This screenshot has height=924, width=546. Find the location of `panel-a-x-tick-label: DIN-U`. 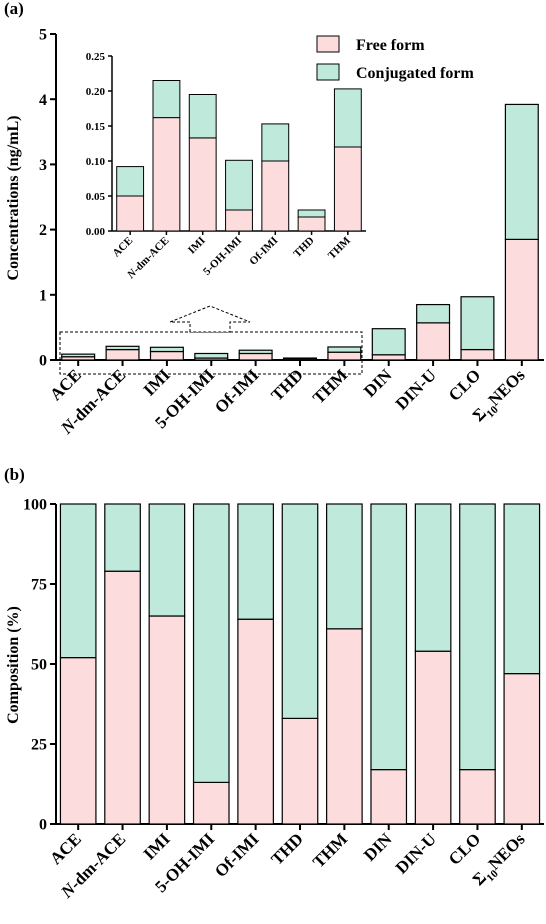

panel-a-x-tick-label: DIN-U is located at coordinates (416, 389).